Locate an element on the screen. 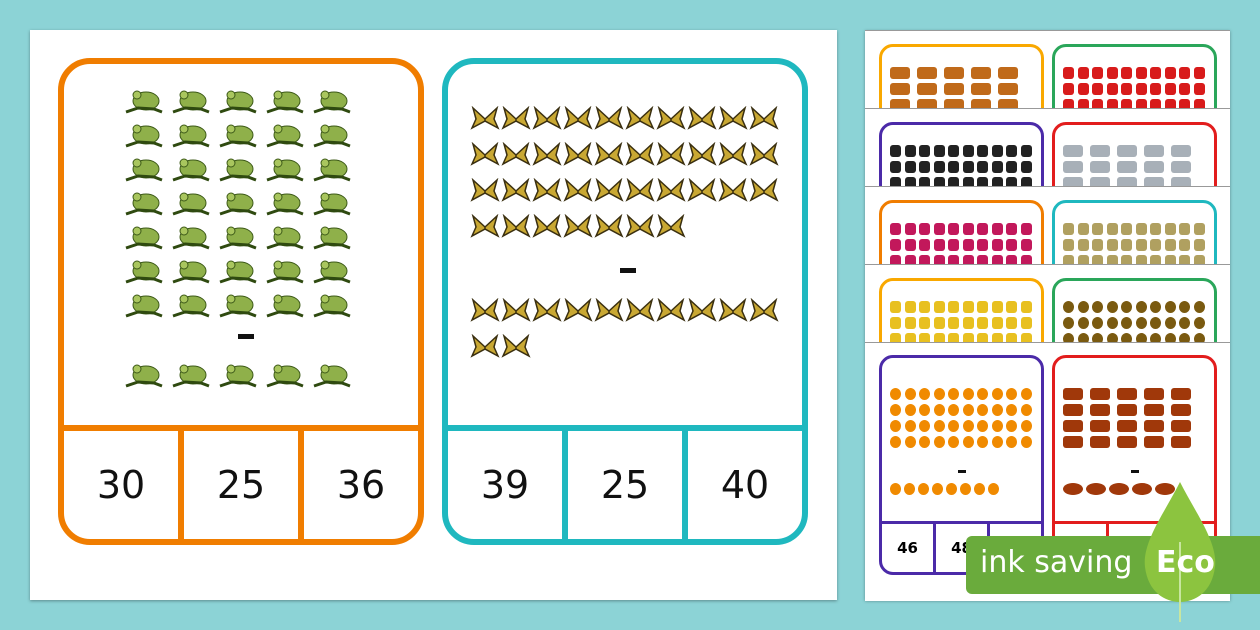 This screenshot has width=1260, height=630. eco-badge: ink saving Eco is located at coordinates (1113, 552).